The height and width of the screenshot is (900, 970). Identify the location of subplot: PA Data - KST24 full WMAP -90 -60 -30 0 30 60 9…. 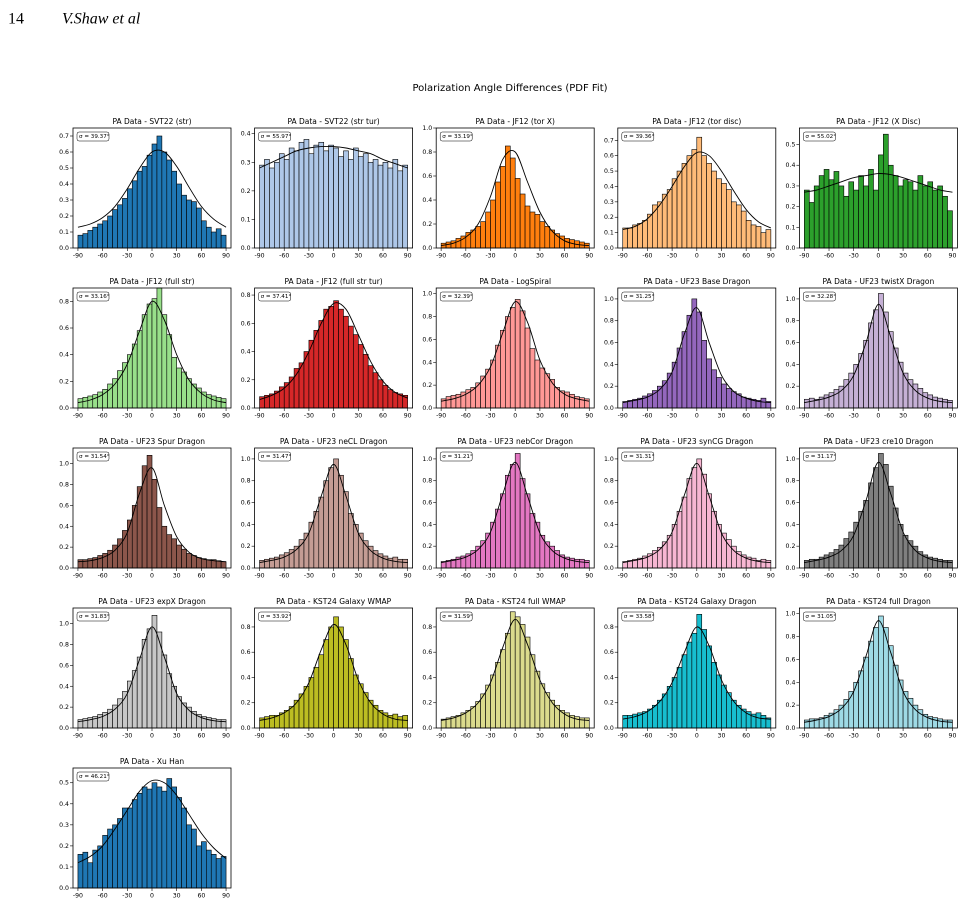
(508, 668).